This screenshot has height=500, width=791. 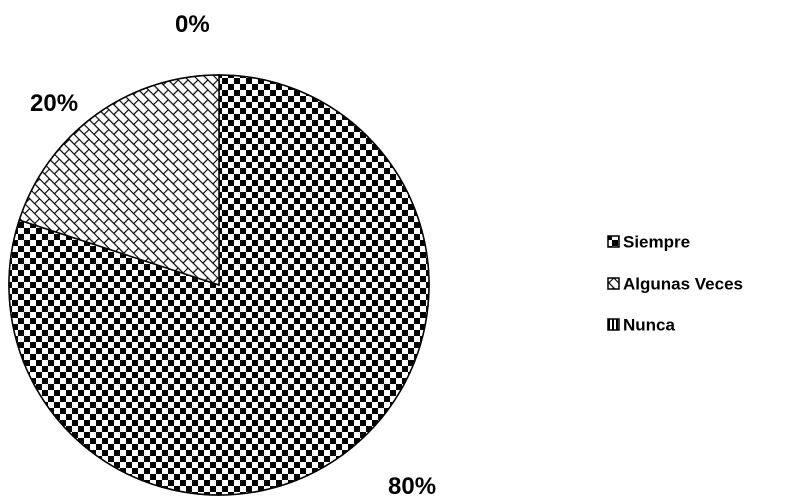 I want to click on data-label-siempre: 80%, so click(x=412, y=486).